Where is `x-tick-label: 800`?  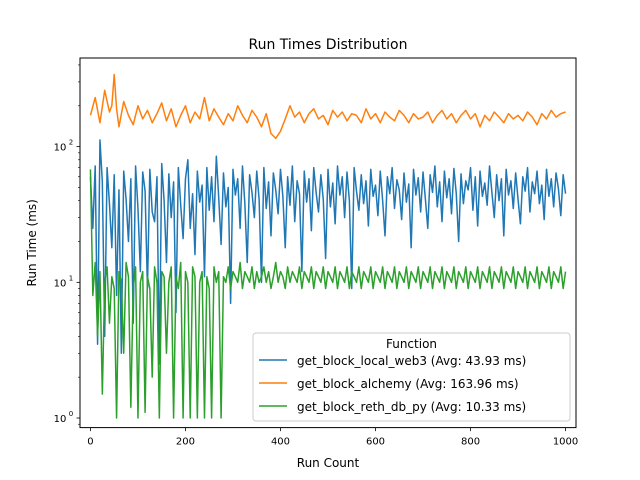 x-tick-label: 800 is located at coordinates (470, 442).